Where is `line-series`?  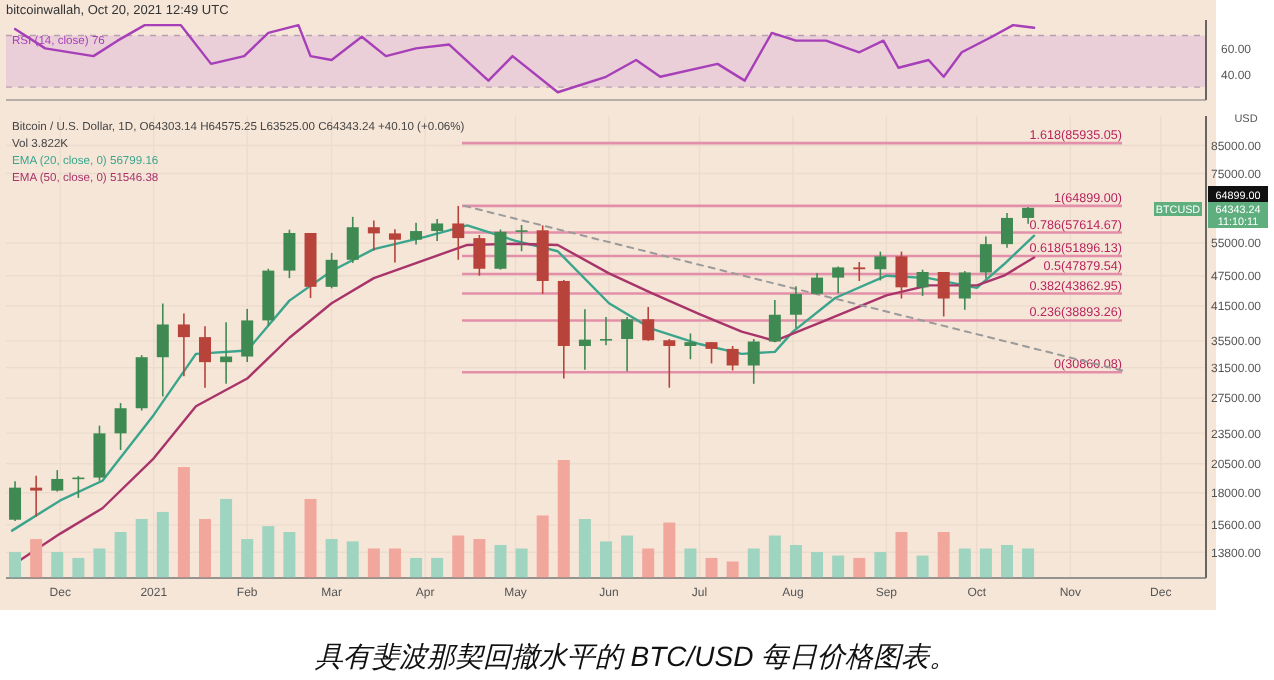
line-series is located at coordinates (524, 58).